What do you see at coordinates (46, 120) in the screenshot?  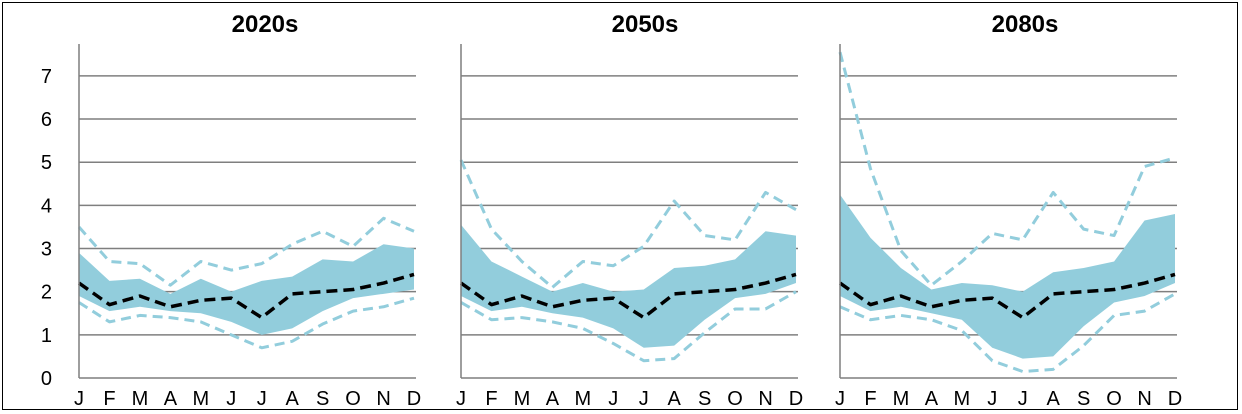 I see `y-tick-label: 6` at bounding box center [46, 120].